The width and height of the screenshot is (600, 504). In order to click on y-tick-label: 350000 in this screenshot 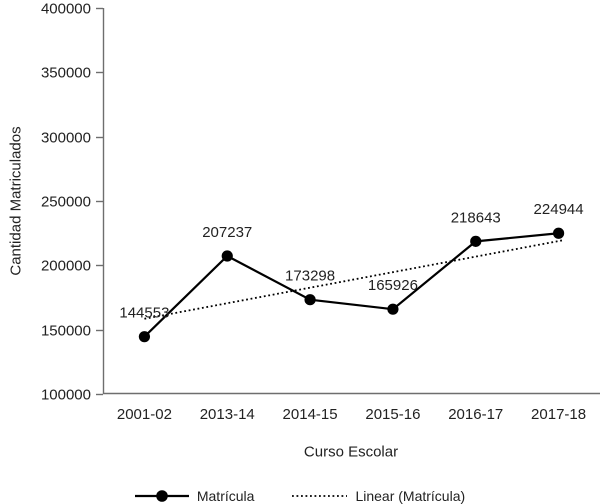, I will do `click(66, 73)`.